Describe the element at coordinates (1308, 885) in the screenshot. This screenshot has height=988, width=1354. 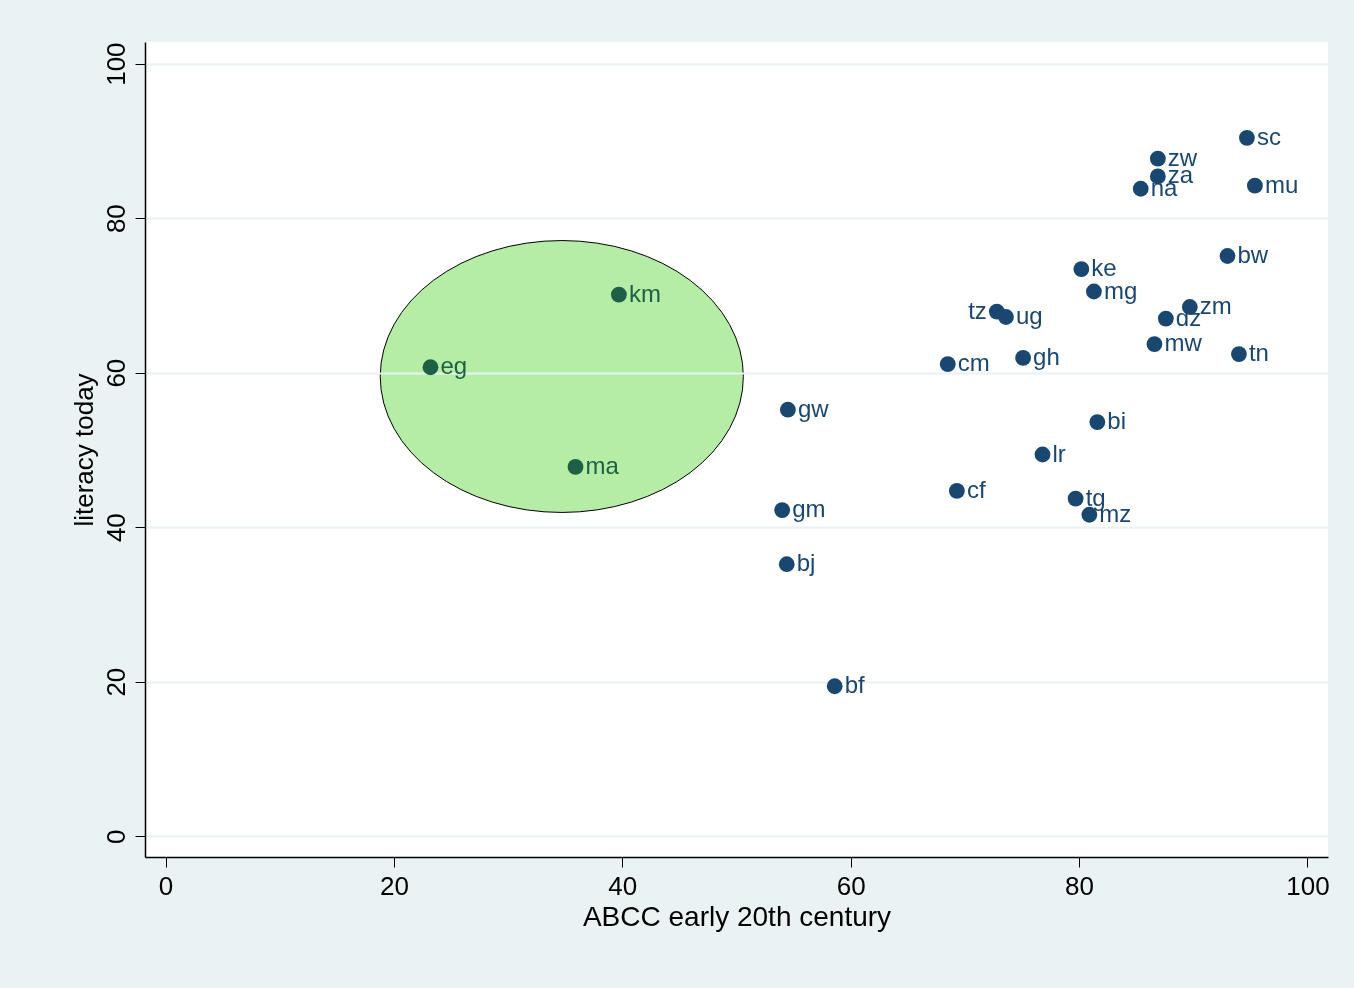
I see `x-tick-label: 100` at that location.